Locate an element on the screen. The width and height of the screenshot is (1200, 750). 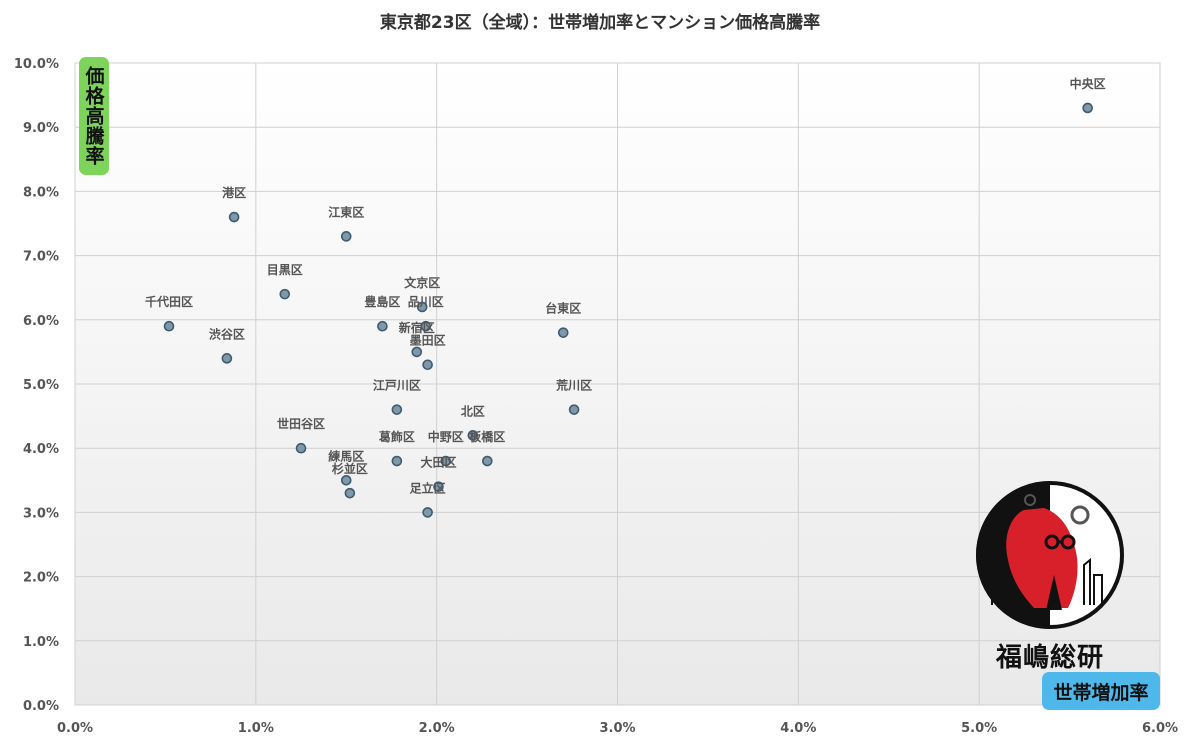
chart-title: 東京都23区（全域）：世帯増加率とマンション価格高騰率 is located at coordinates (600, 22).